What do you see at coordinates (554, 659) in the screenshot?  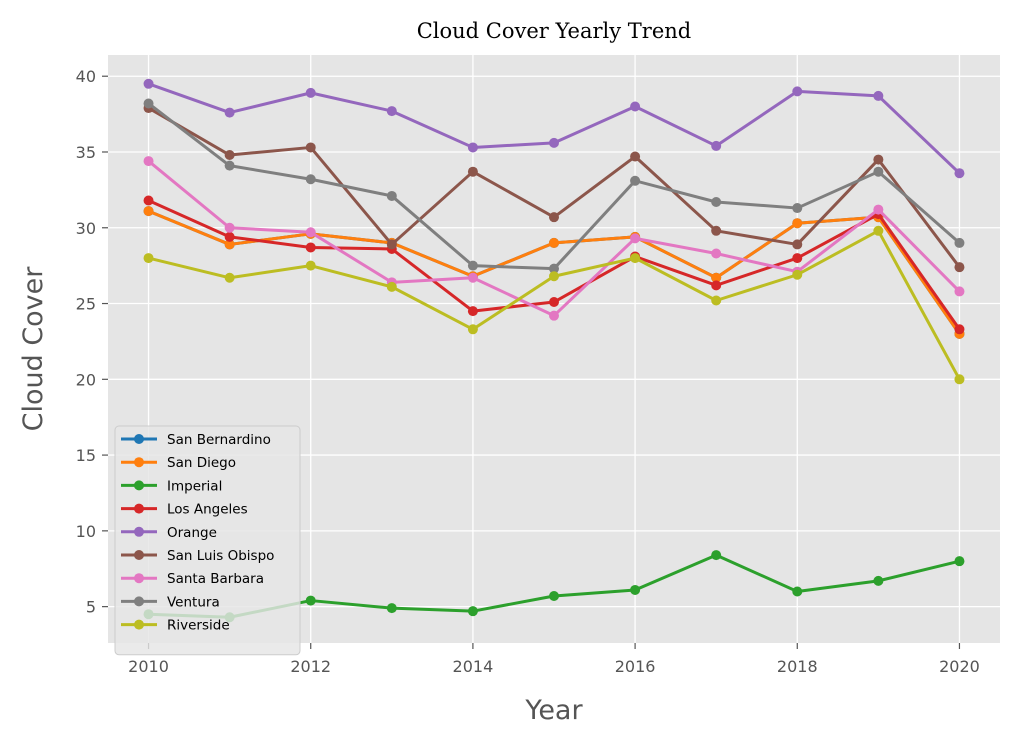 I see `x-axis-ticks: 2010 2012 2014 2016 2018 2020` at bounding box center [554, 659].